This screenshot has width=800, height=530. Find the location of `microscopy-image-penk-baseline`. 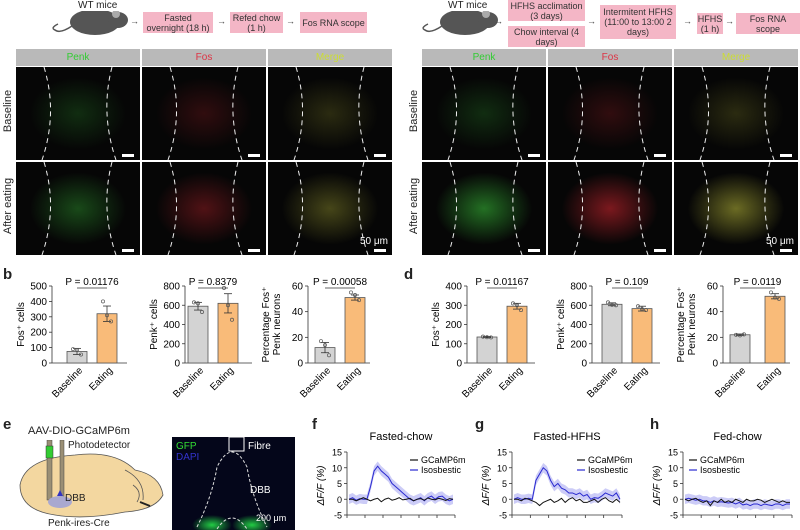

microscopy-image-penk-baseline is located at coordinates (78, 113).